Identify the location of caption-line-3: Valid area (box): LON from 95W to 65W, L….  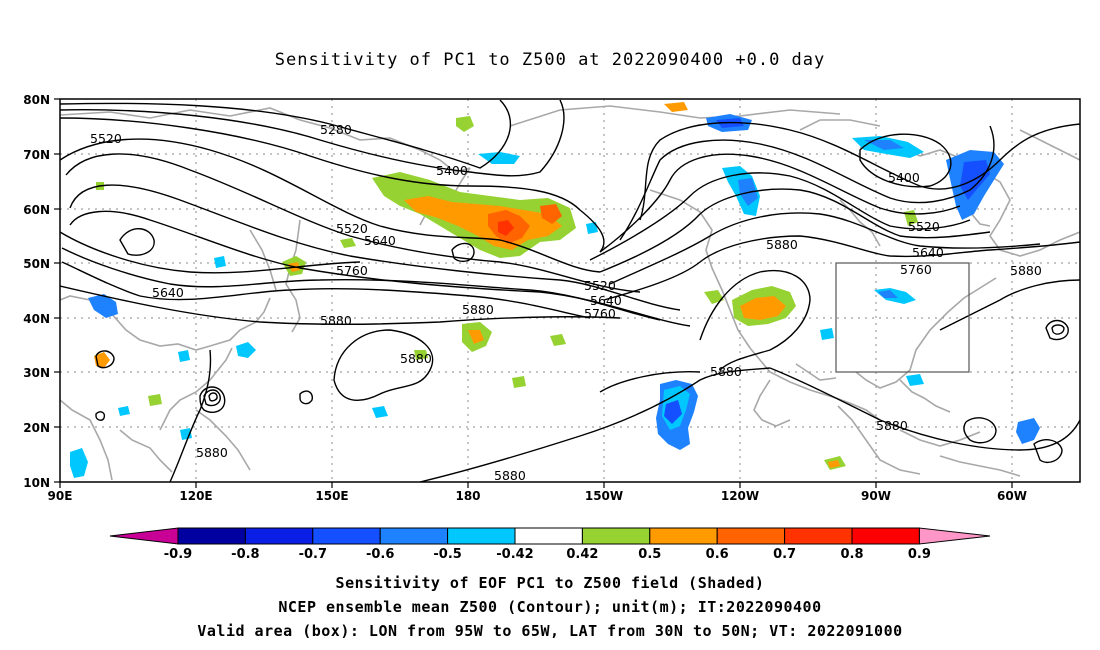
(550, 631).